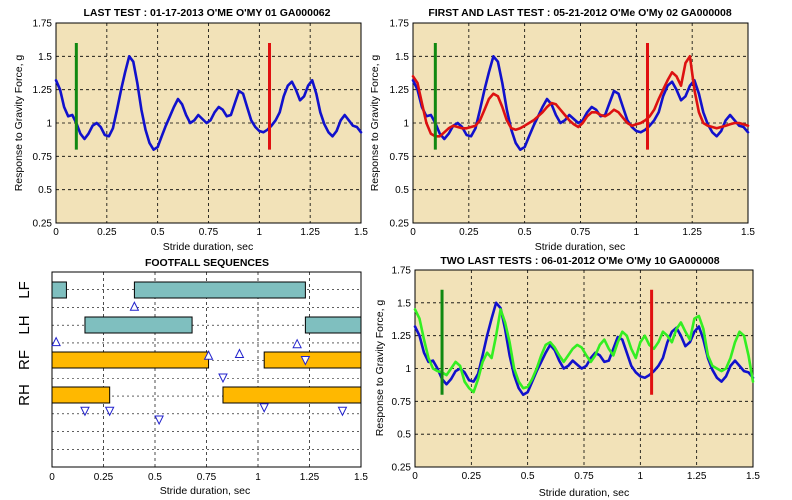 The width and height of the screenshot is (792, 500). I want to click on first-and-last-test-x-ticks: 0 0.25 0.5 0.75 1 1.25 1.5, so click(582, 232).